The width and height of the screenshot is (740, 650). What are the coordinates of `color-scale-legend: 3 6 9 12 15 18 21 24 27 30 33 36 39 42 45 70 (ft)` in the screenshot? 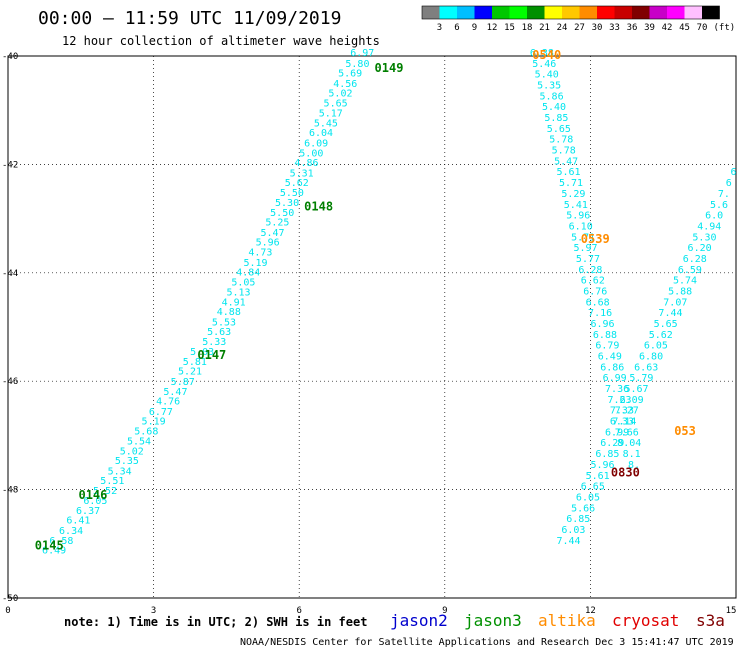 It's located at (578, 19).